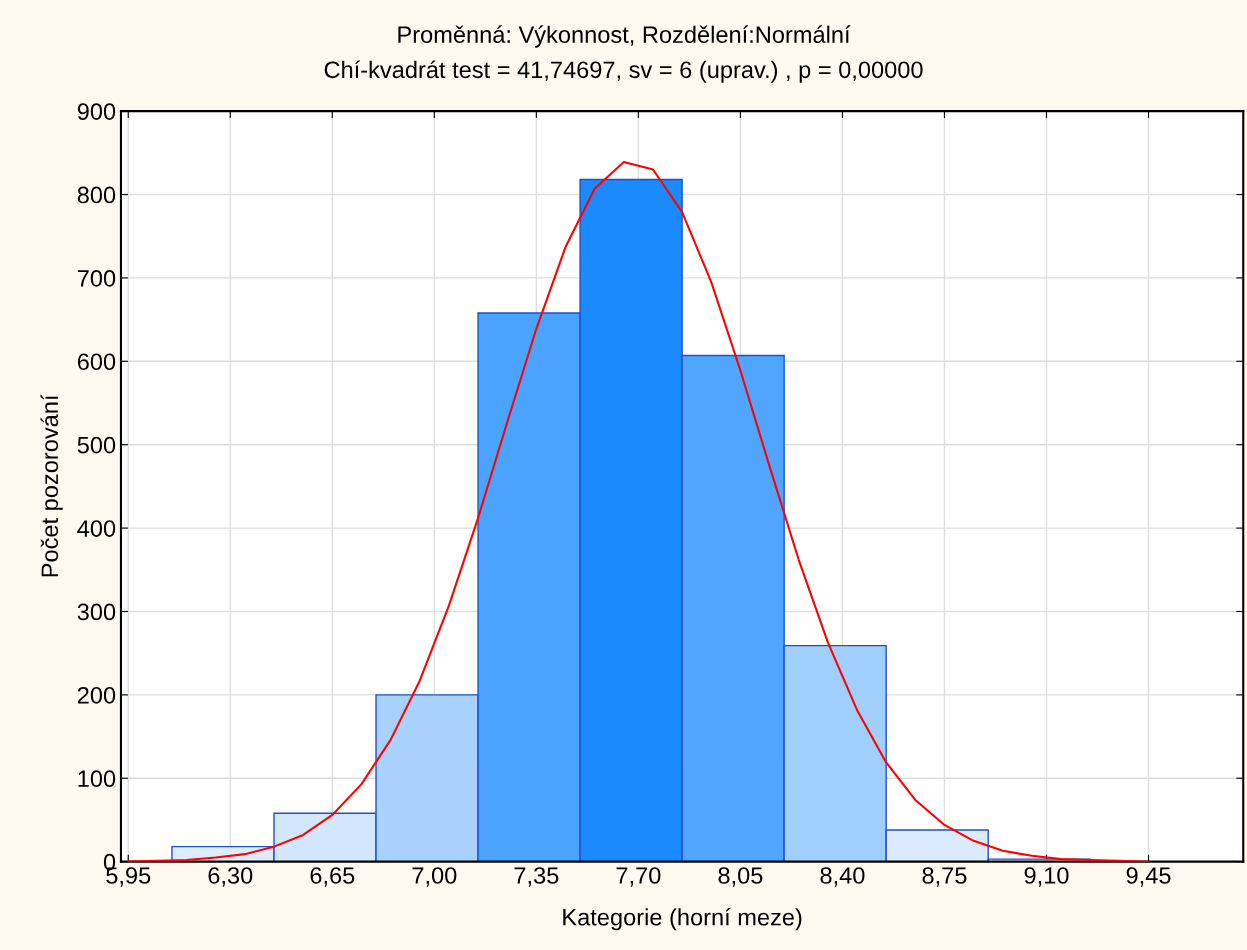  Describe the element at coordinates (434, 877) in the screenshot. I see `x-tick-label: 7,00` at that location.